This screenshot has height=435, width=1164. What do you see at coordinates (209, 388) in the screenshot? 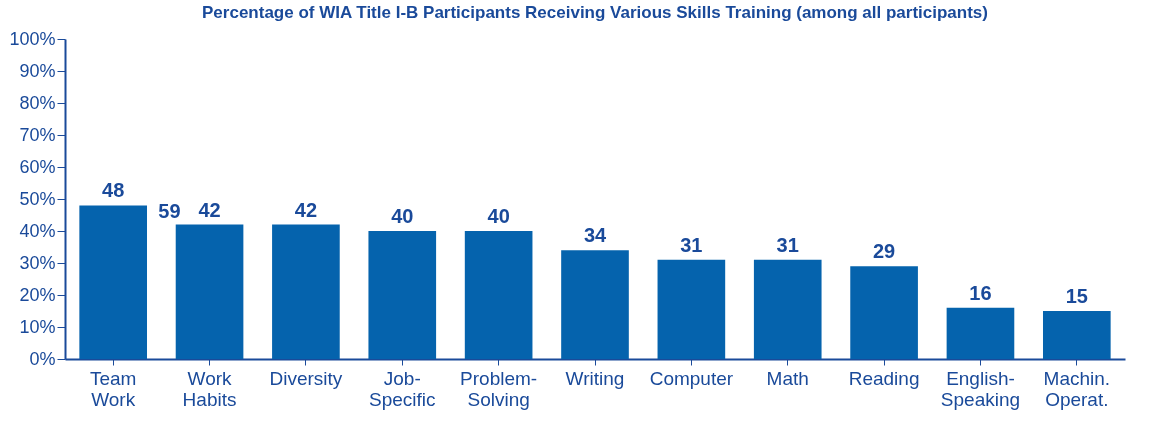
I see `x-tick-label: Work Habits` at bounding box center [209, 388].